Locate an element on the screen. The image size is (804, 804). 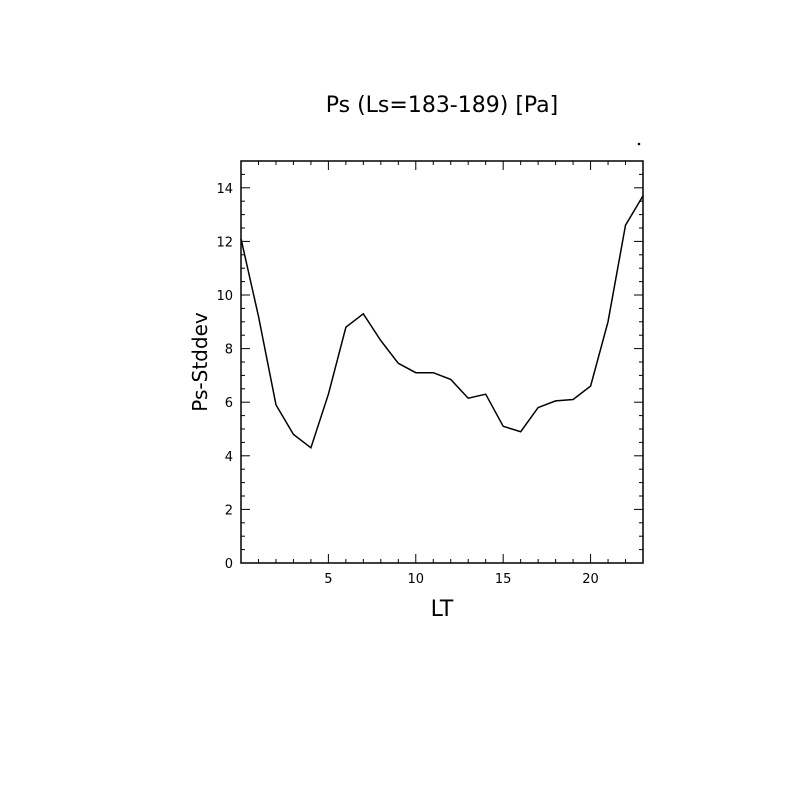
y-tick-label: 12 is located at coordinates (224, 242).